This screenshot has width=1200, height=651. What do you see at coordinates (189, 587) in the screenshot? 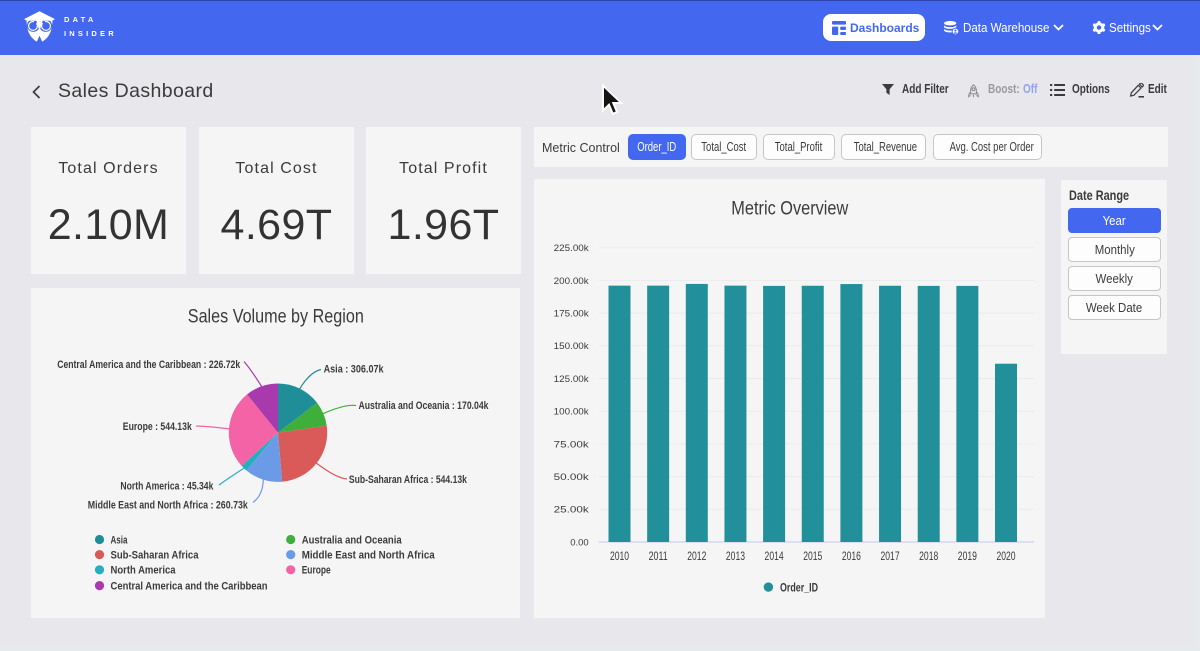
I see `svg-text:Central America and the Caribb: Central America and the Caribbean` at bounding box center [189, 587].